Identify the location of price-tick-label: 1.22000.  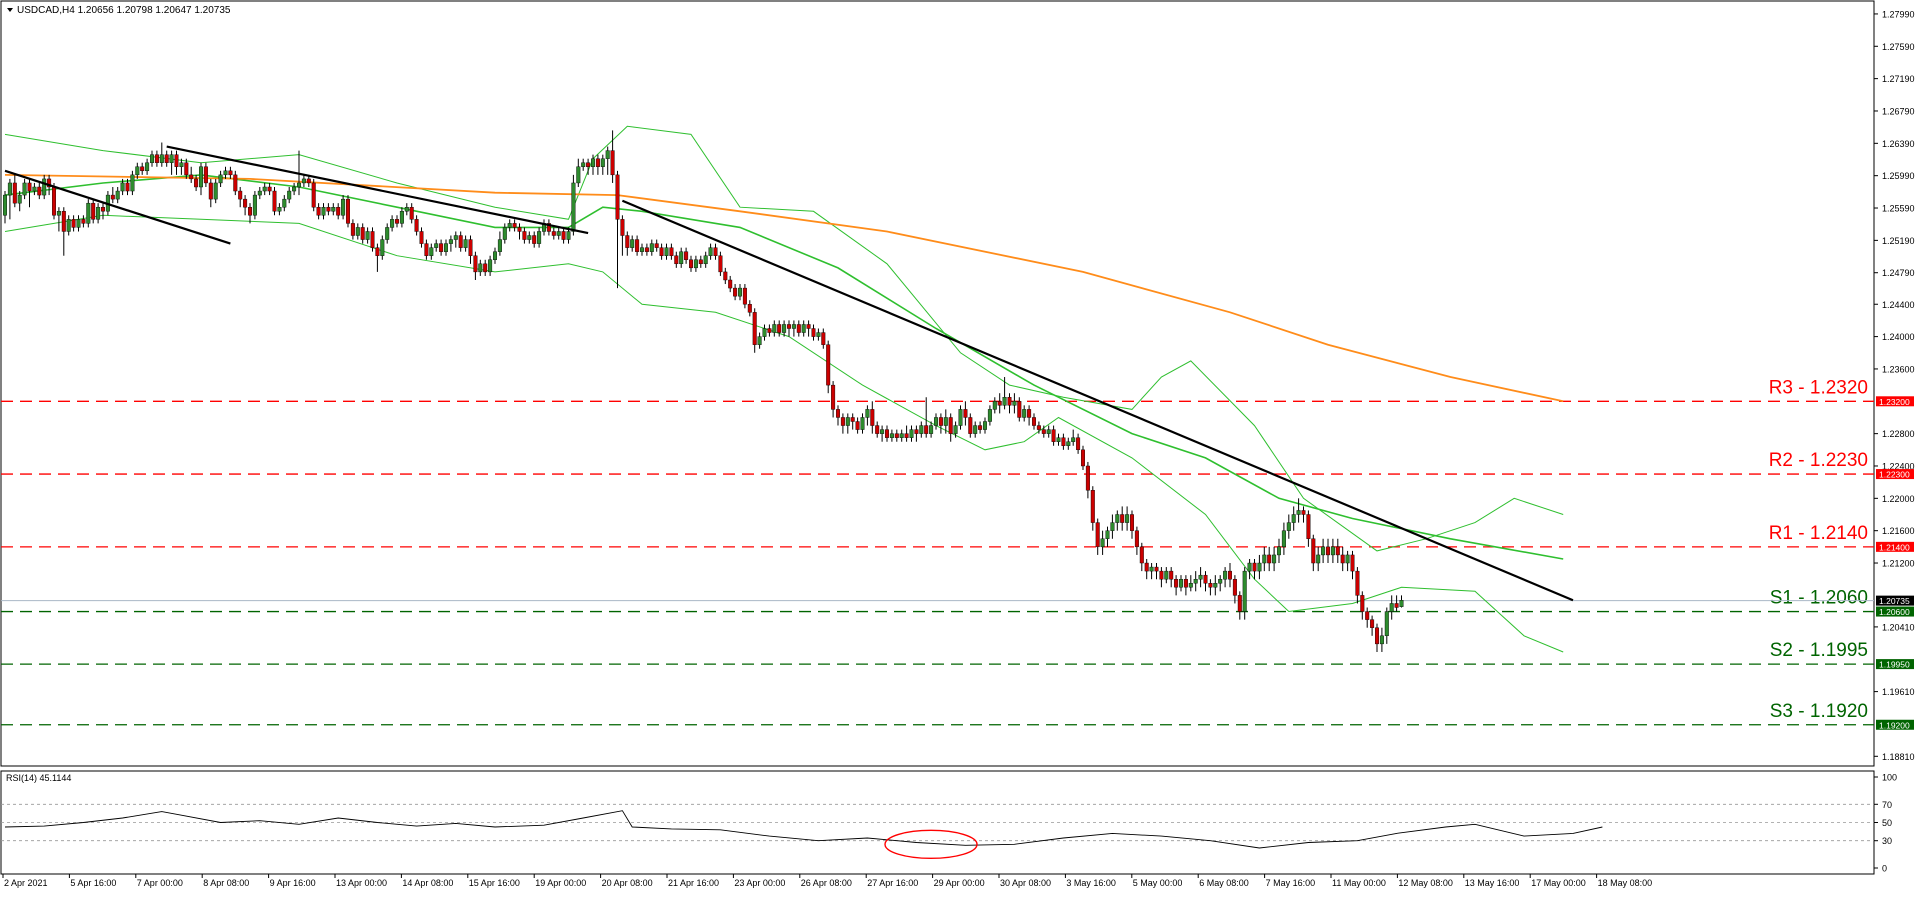
(1898, 499).